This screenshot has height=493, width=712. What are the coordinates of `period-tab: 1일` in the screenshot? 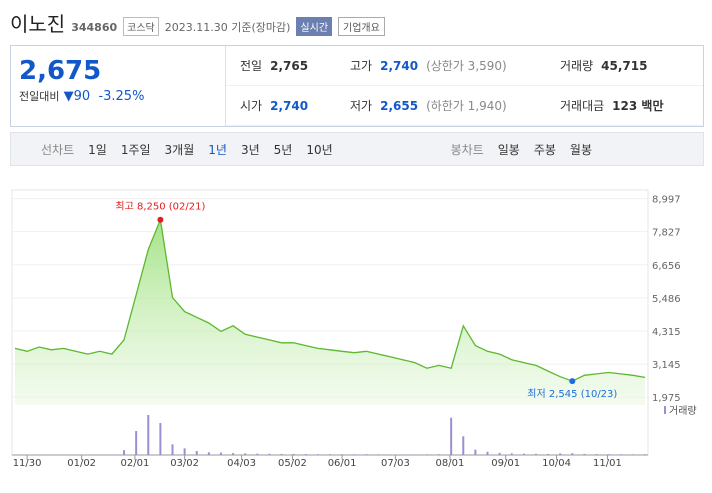 It's located at (97, 149).